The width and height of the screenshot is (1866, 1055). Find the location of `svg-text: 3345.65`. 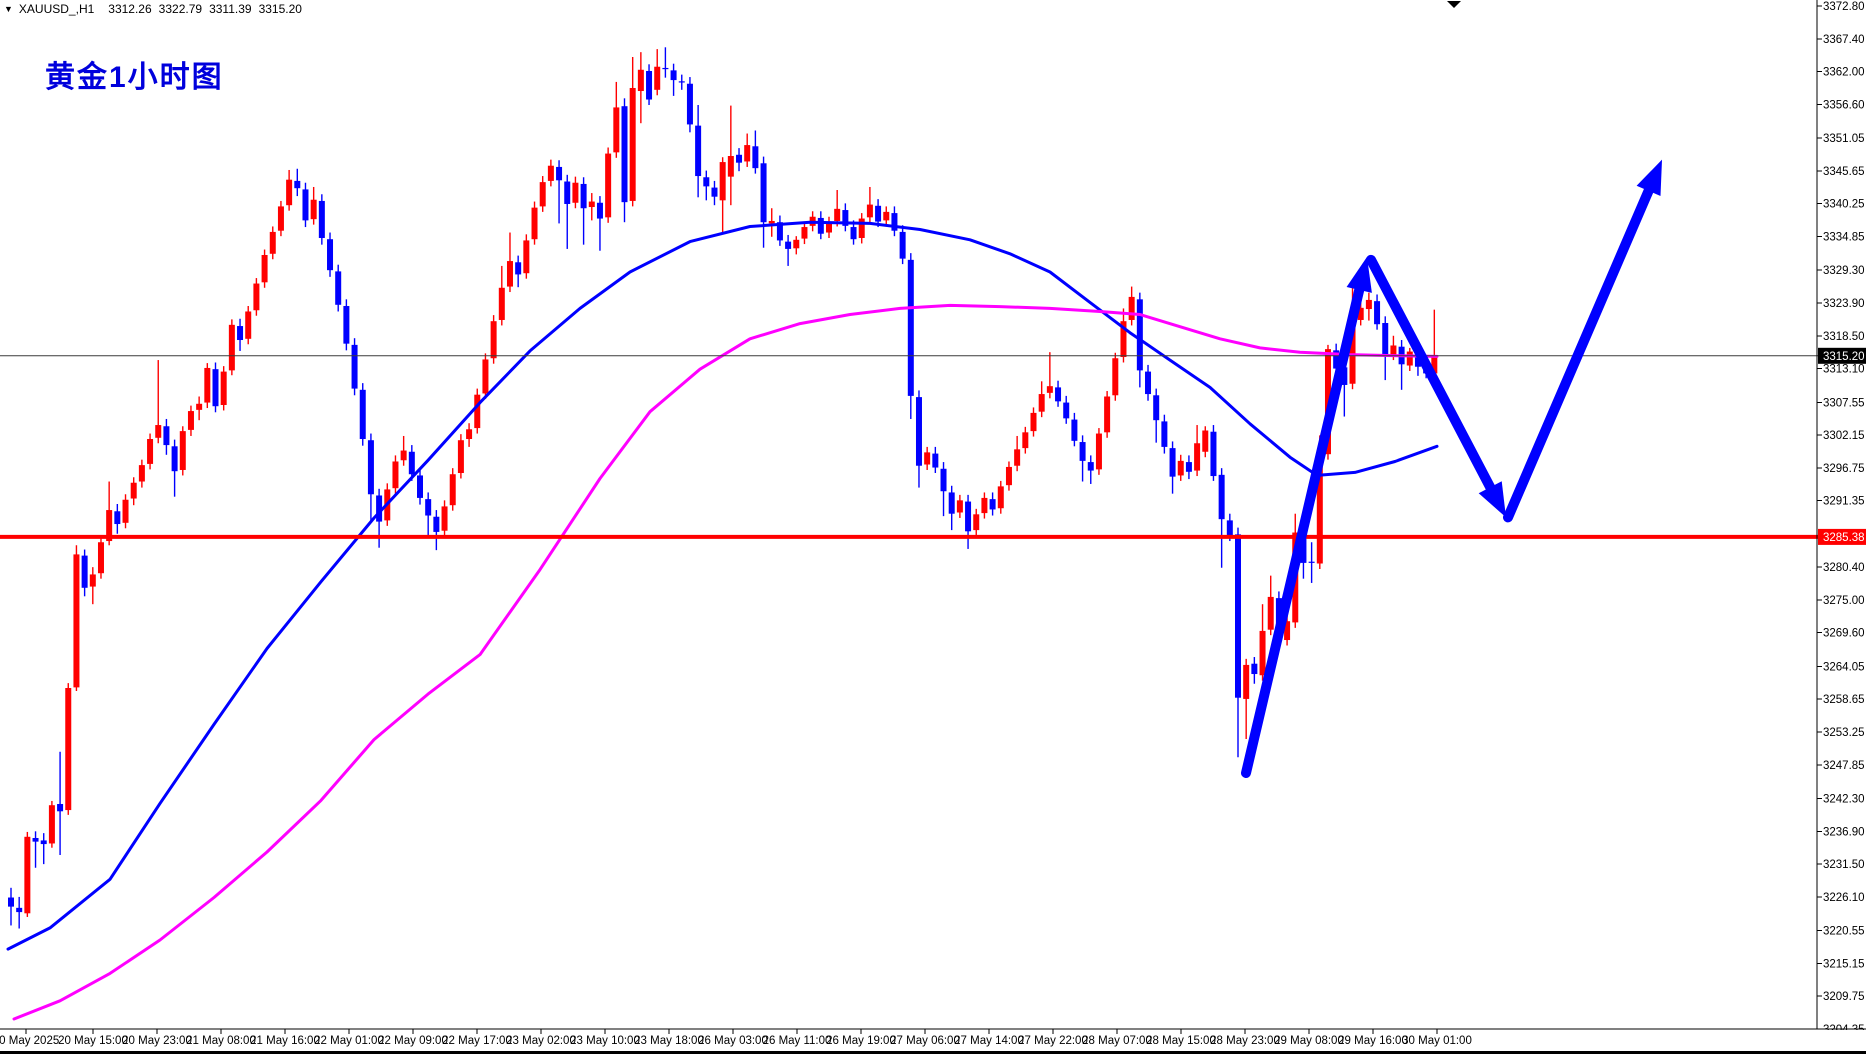

svg-text: 3345.65 is located at coordinates (1844, 172).